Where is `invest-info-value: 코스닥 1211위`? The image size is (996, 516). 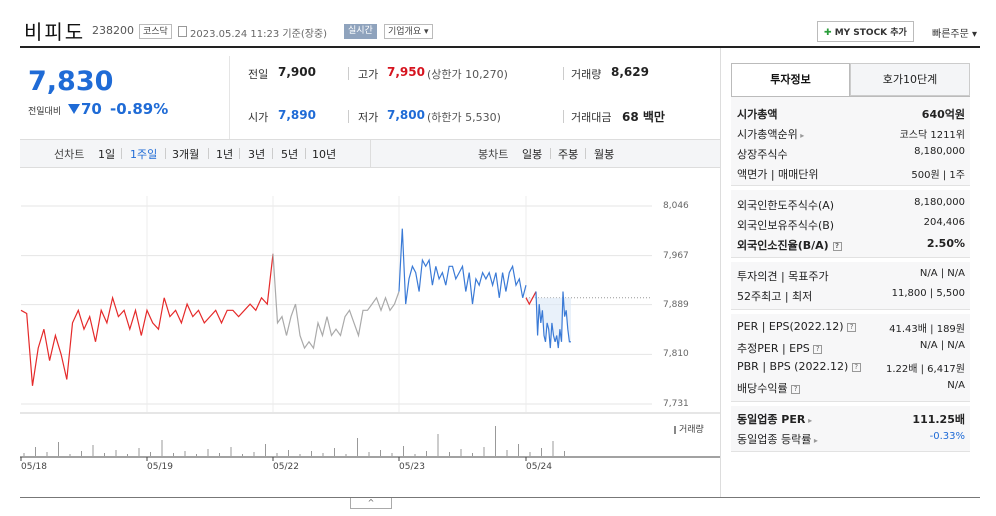
invest-info-value: 코스닥 1211위 is located at coordinates (932, 135).